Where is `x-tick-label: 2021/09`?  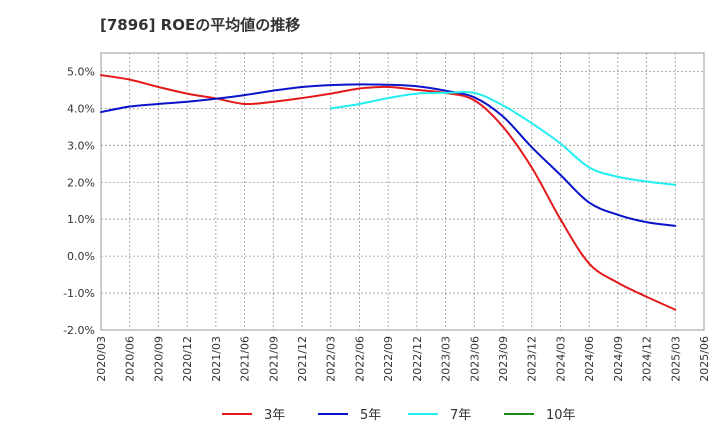 x-tick-label: 2021/09 is located at coordinates (273, 359).